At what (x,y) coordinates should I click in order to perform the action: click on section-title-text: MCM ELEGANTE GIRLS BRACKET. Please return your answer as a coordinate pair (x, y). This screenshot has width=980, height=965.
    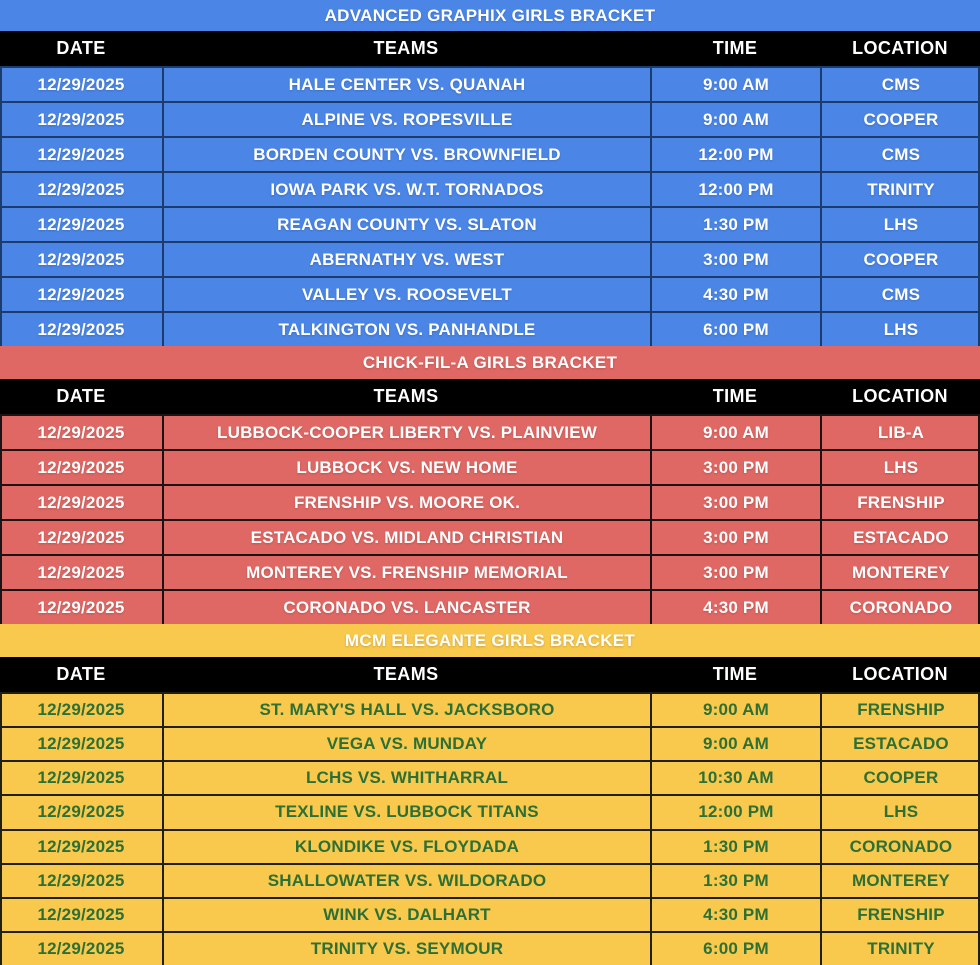
    Looking at the image, I should click on (490, 640).